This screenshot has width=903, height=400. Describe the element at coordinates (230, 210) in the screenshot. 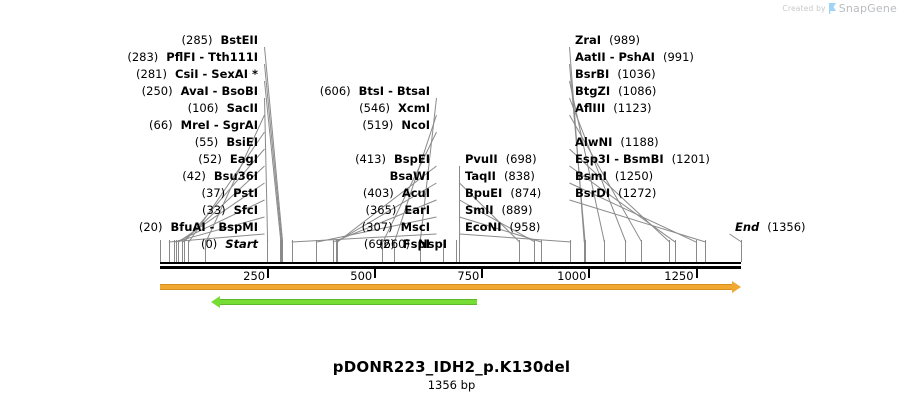

I see `restriction-site-label: (33) SfcI` at that location.